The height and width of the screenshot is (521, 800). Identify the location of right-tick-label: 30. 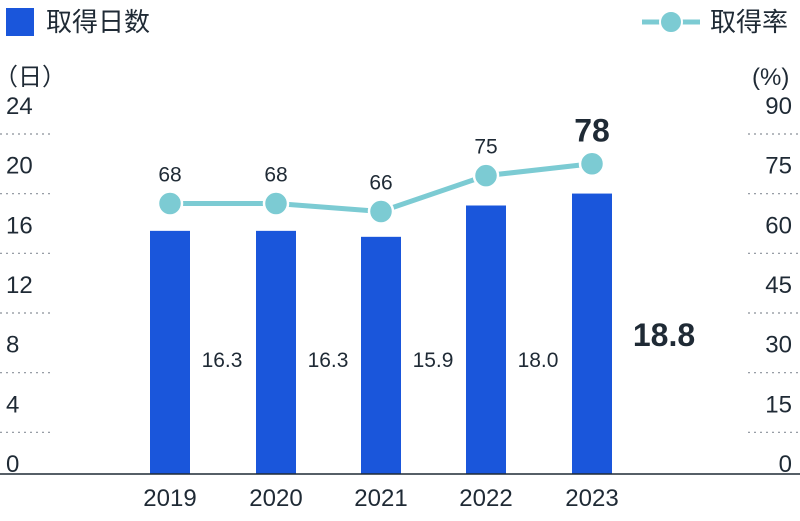
(778, 345).